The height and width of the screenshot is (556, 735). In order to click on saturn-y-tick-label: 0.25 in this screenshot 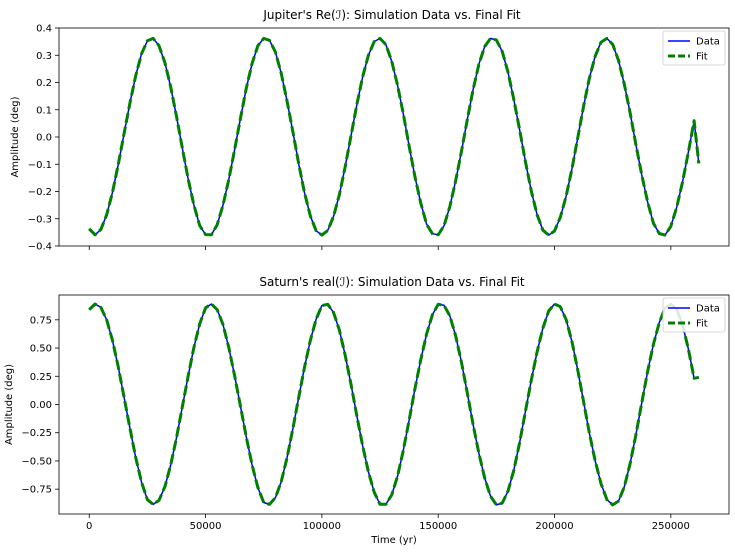, I will do `click(41, 377)`.